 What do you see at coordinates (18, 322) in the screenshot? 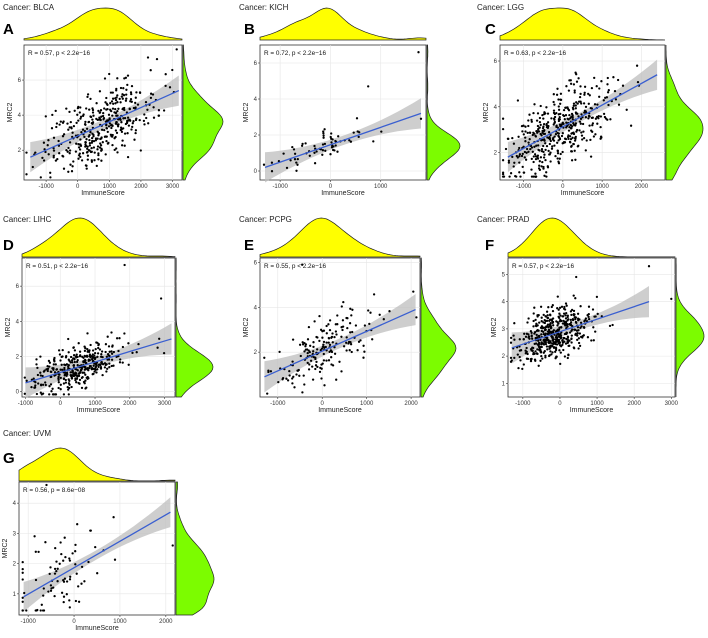
I see `y-tick-label: 4` at bounding box center [18, 322].